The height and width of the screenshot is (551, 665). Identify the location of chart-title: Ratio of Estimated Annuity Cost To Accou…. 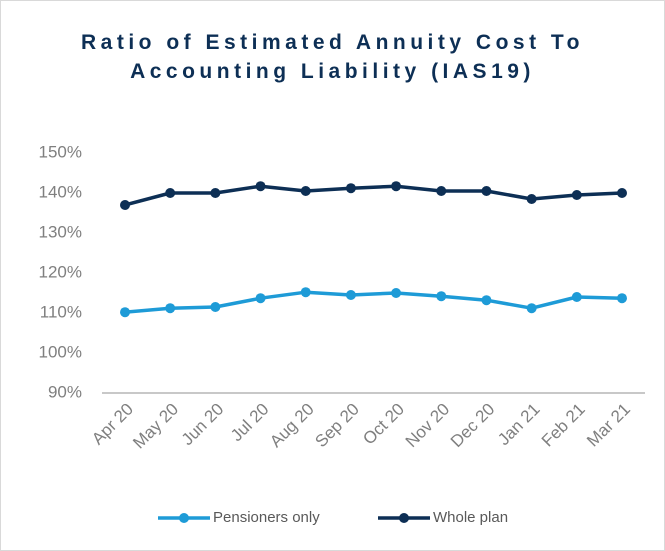
(332, 57).